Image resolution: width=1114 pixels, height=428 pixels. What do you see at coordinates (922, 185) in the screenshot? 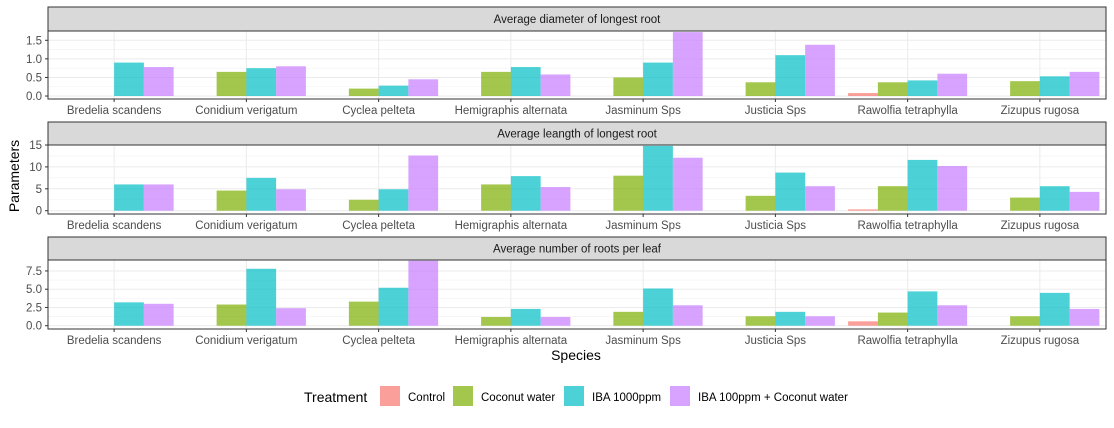
I see `bar-iba-1000ppm-rawolfia-tetraphylla` at bounding box center [922, 185].